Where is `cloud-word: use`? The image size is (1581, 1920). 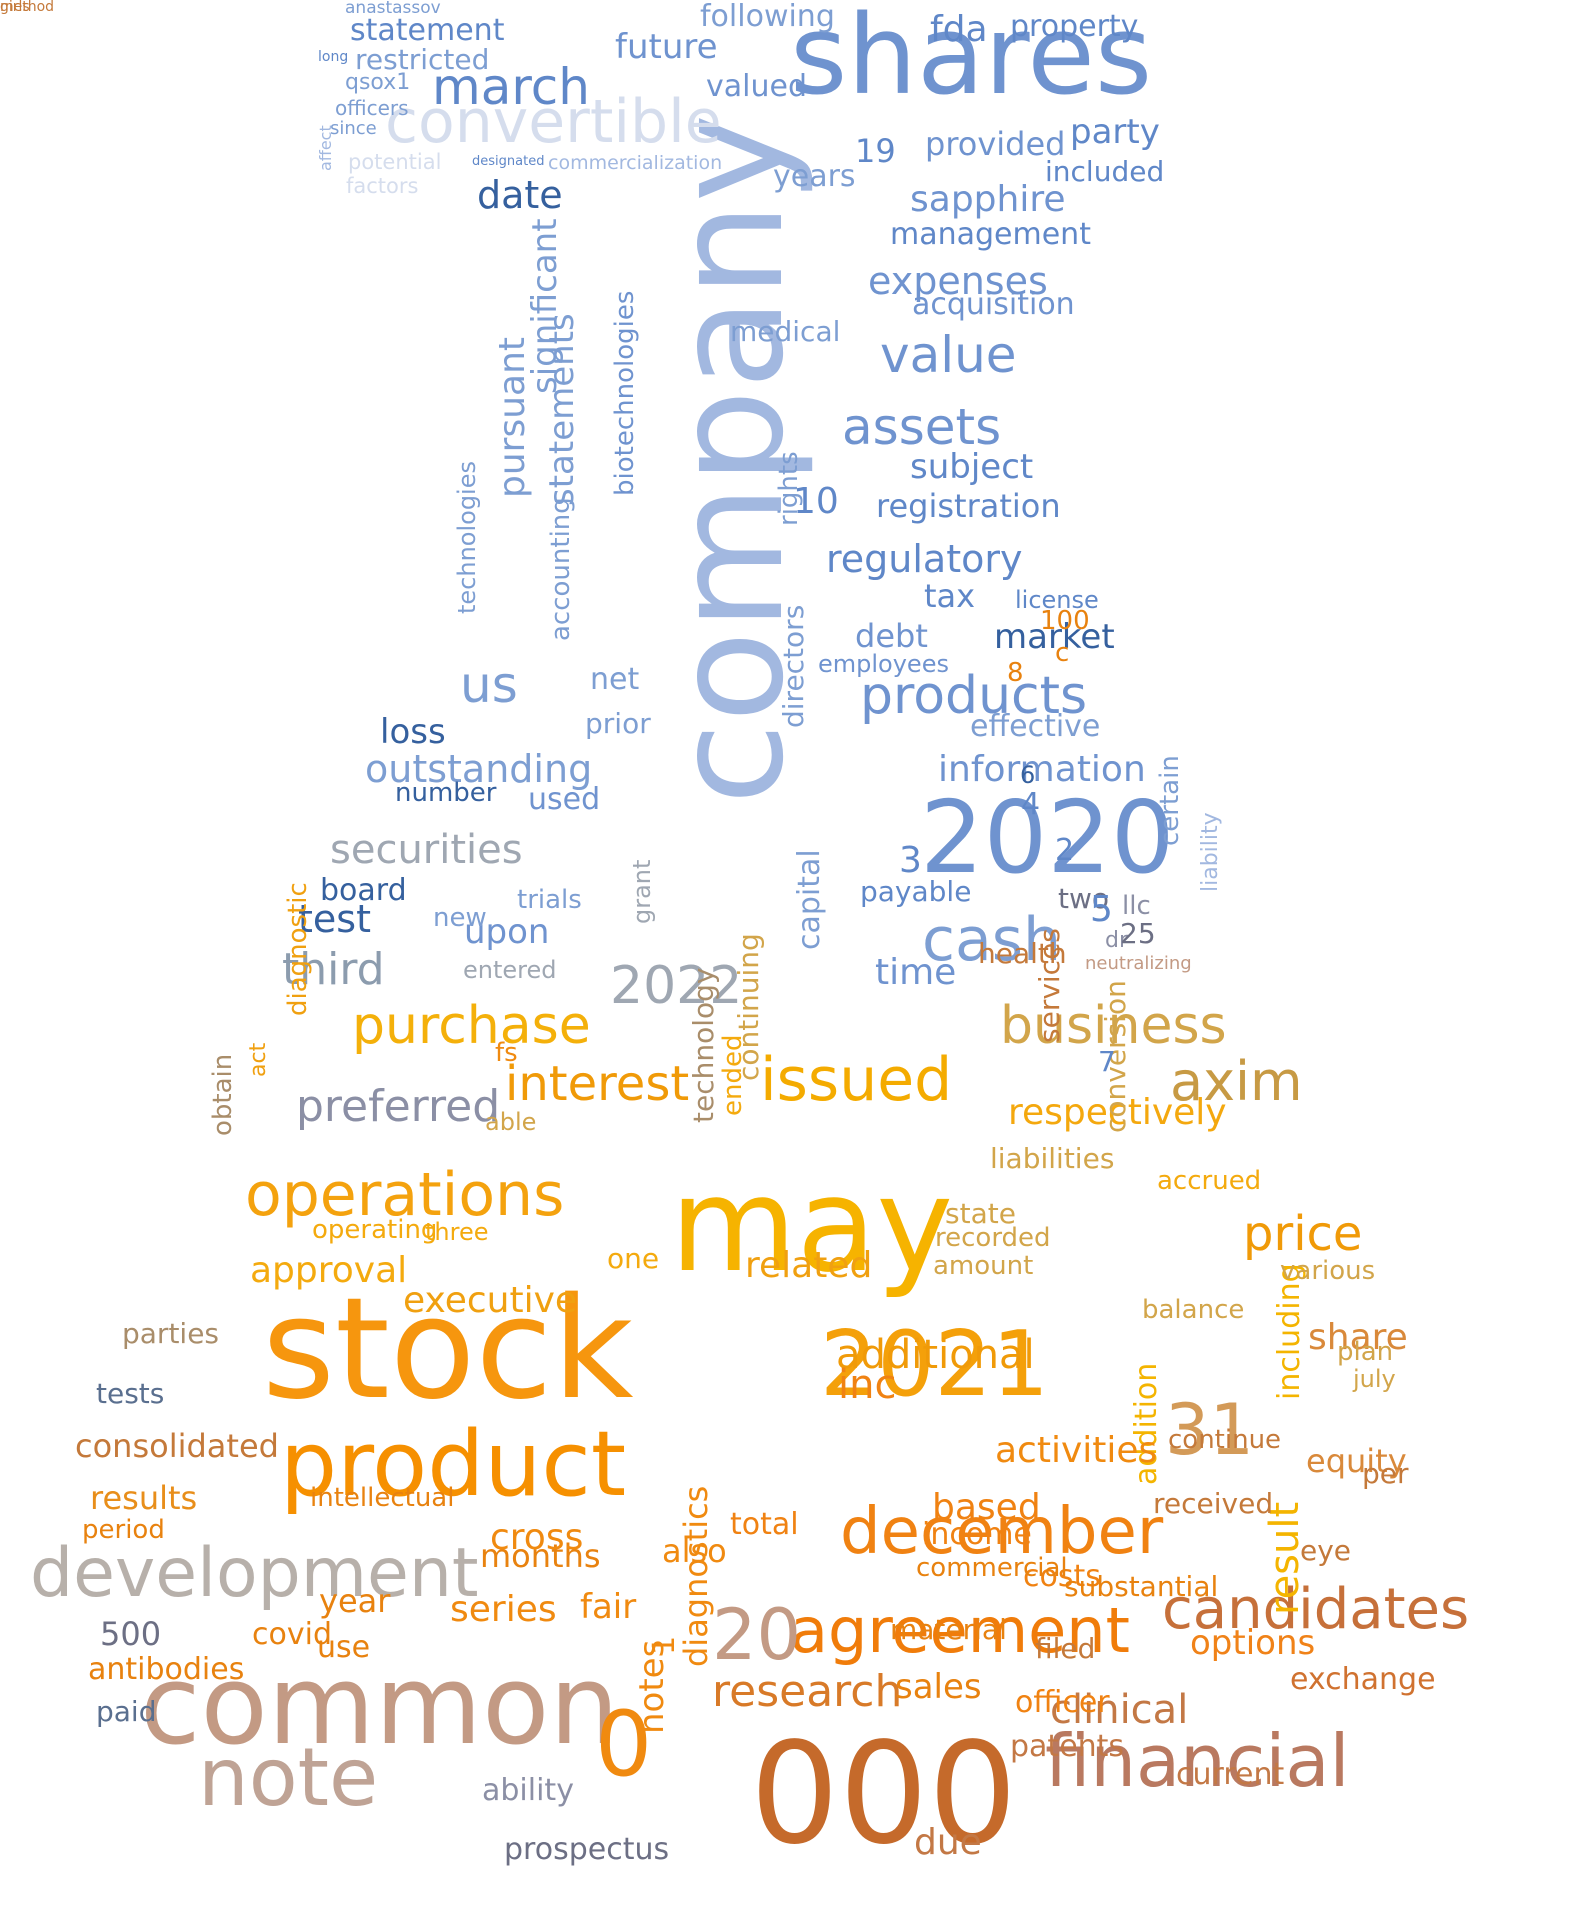
cloud-word: use is located at coordinates (344, 1647).